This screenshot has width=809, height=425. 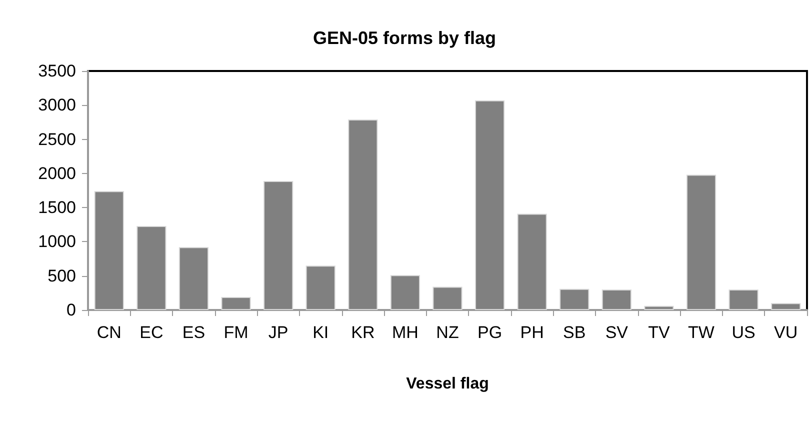 What do you see at coordinates (236, 332) in the screenshot?
I see `x-tick-label: FM` at bounding box center [236, 332].